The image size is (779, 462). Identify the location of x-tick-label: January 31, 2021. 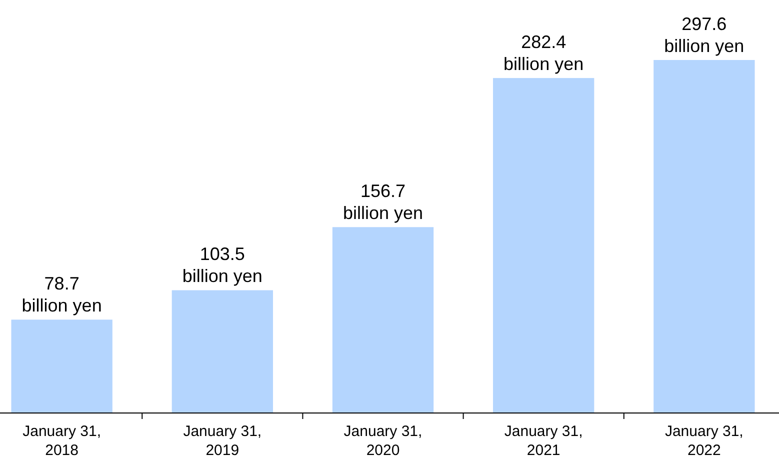
(543, 441).